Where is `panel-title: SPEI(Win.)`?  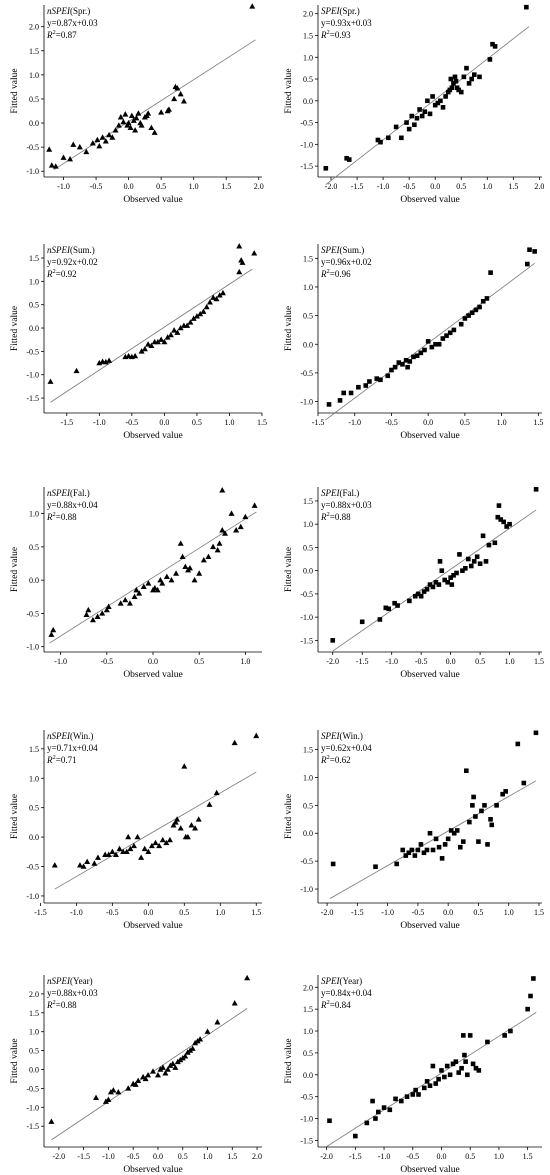 panel-title: SPEI(Win.) is located at coordinates (342, 736).